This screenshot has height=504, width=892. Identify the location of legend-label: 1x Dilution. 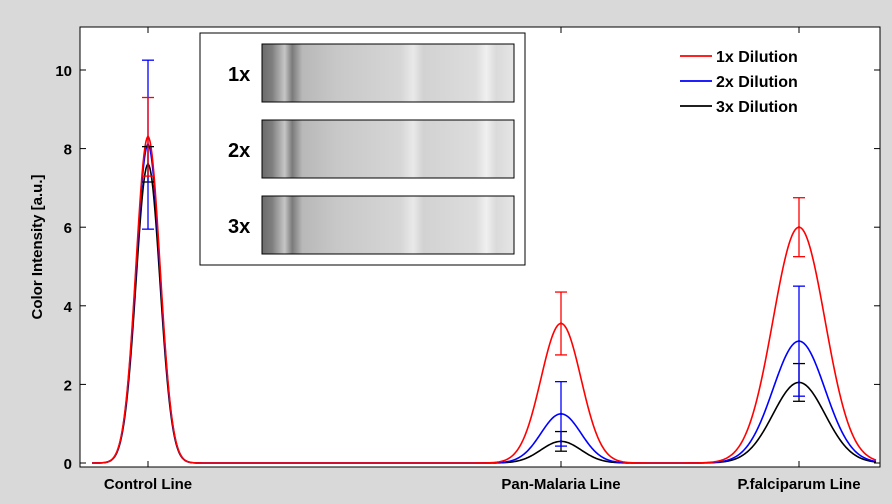
(757, 57).